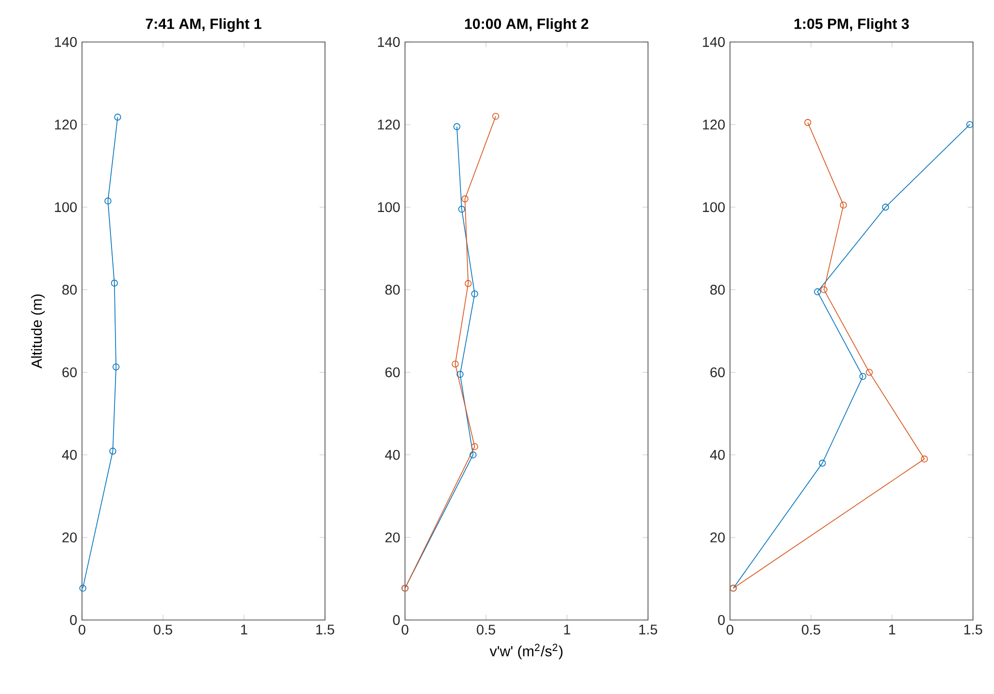 This screenshot has width=994, height=694. What do you see at coordinates (204, 25) in the screenshot?
I see `chart-title: 7:41 AM, Flight 1` at bounding box center [204, 25].